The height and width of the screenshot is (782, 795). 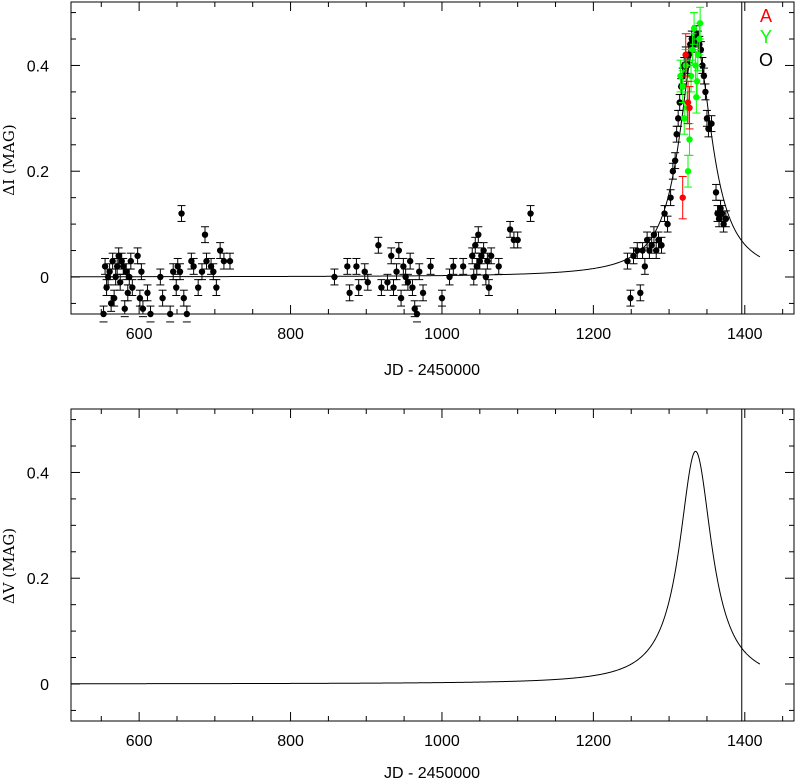 I want to click on x-tick-label: 800, so click(x=290, y=334).